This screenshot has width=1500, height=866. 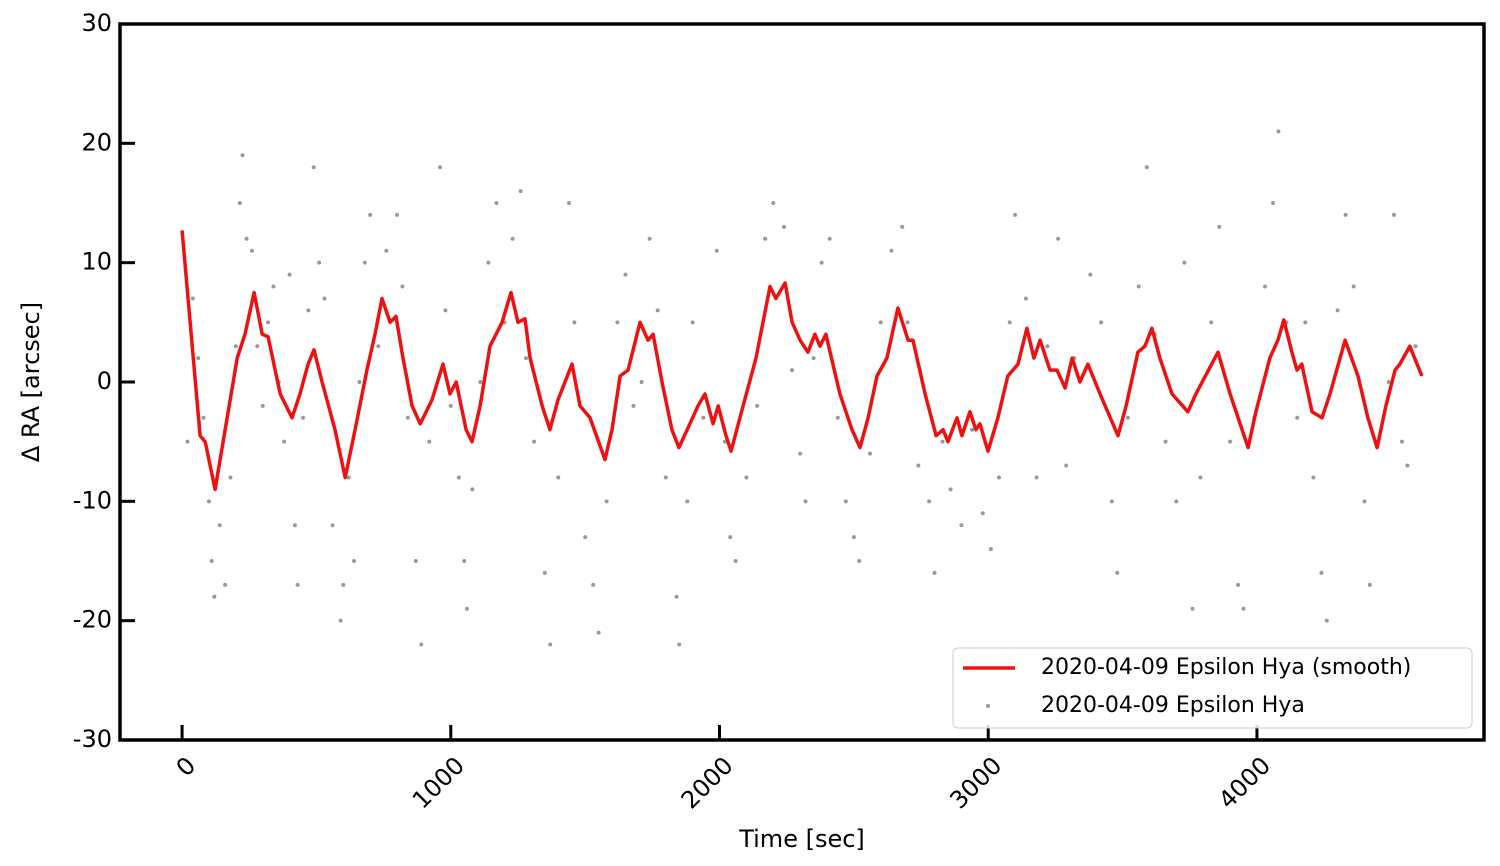 I want to click on legend-label: 2020-04-09 Epsilon Hya (smooth), so click(x=1226, y=667).